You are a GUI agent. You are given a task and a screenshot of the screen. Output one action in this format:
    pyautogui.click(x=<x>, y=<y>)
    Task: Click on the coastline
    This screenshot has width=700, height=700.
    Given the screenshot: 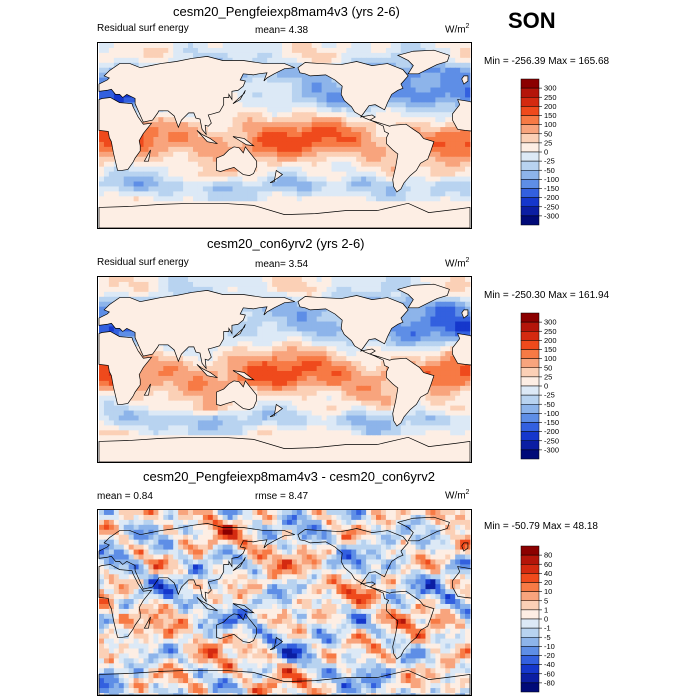 What is the action you would take?
    pyautogui.click(x=423, y=62)
    